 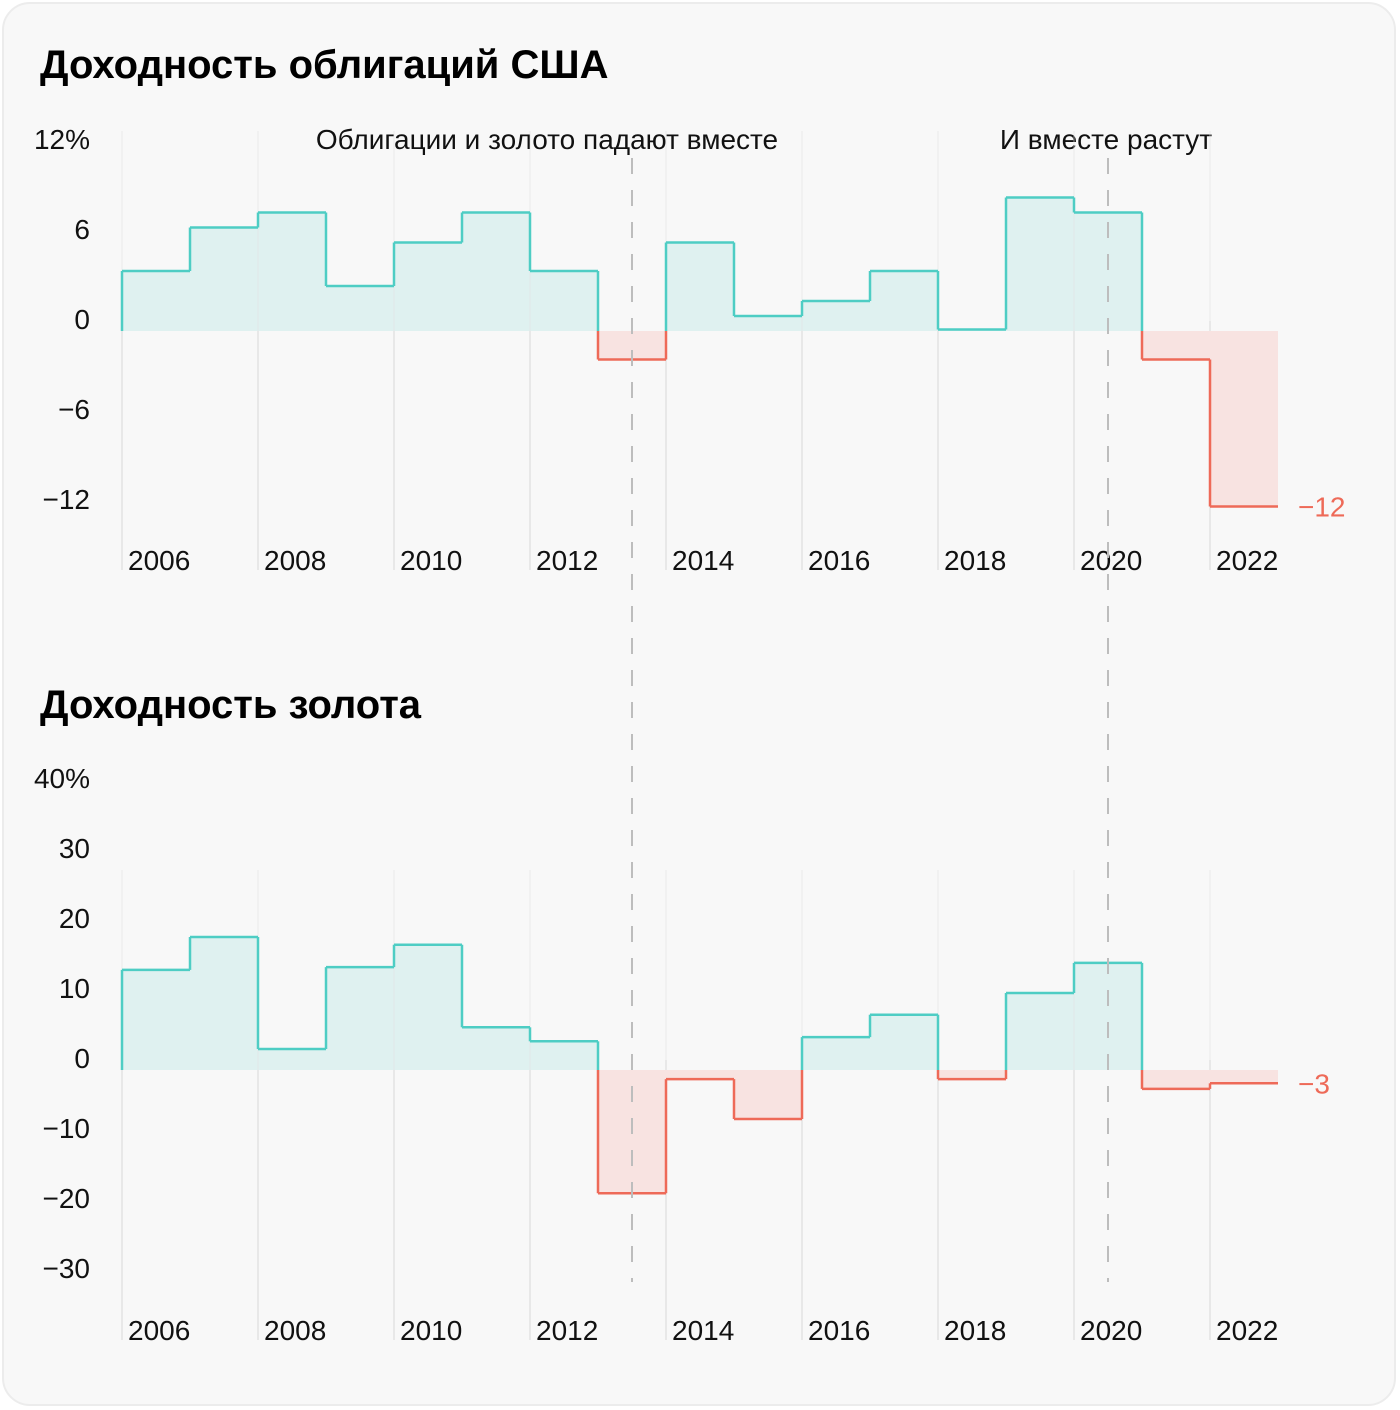 What do you see at coordinates (567, 560) in the screenshot?
I see `bonds-xtick-label: 2012` at bounding box center [567, 560].